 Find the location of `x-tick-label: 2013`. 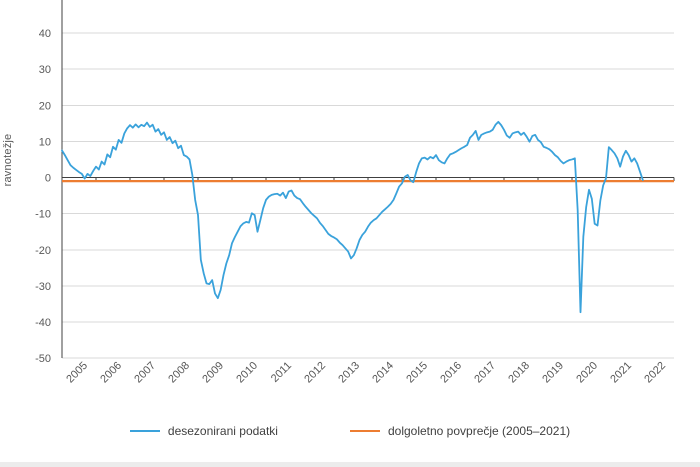

x-tick-label: 2013 is located at coordinates (349, 373).